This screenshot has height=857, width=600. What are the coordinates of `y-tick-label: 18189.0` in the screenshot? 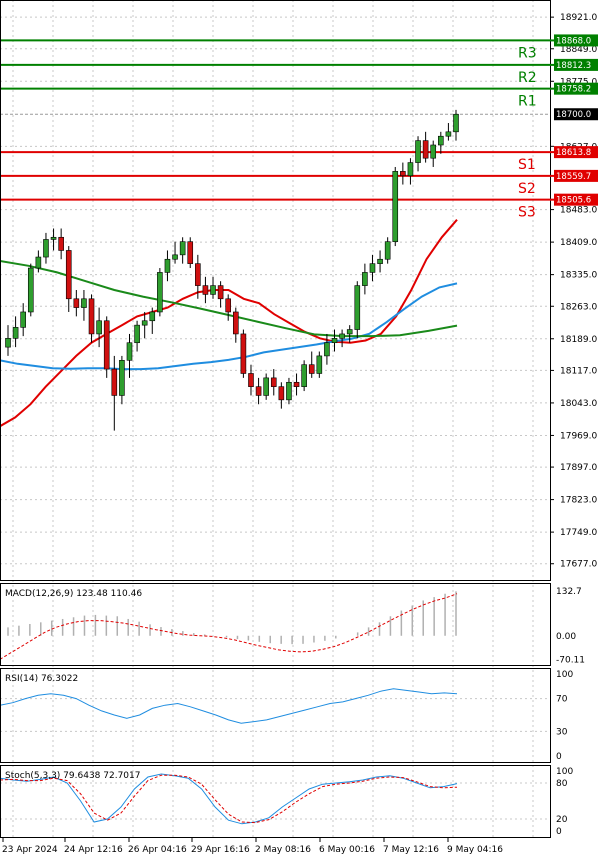 It's located at (578, 340).